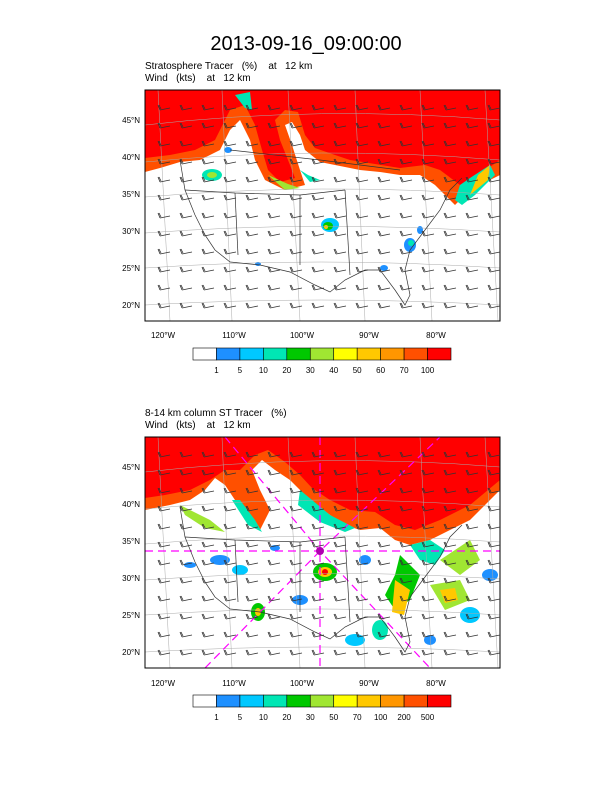  What do you see at coordinates (324, 717) in the screenshot?
I see `colorbar-2-labels: 1 5 10 20 30 50 70 100 200 500` at bounding box center [324, 717].